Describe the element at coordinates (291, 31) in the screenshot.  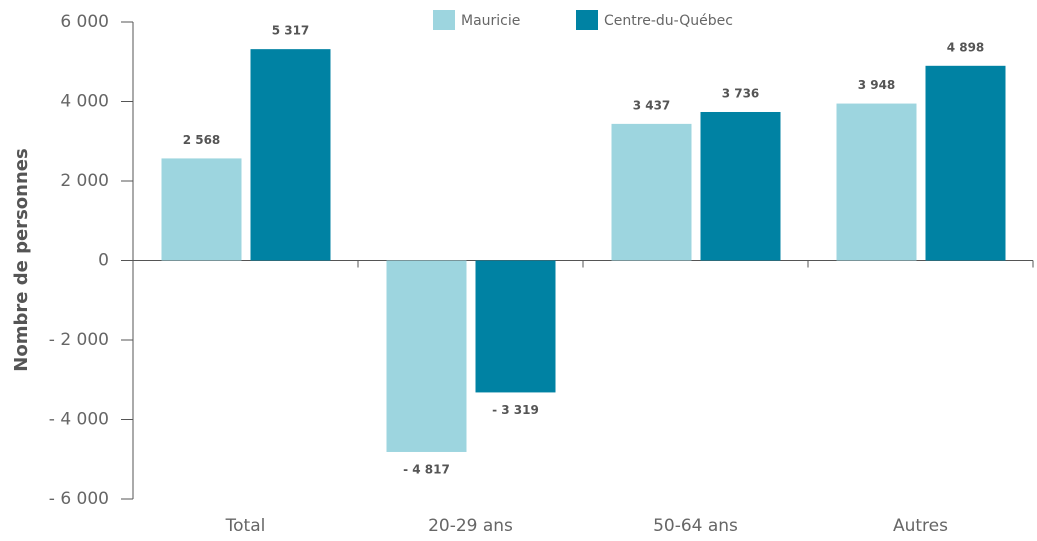
I see `value-label: 5 317` at that location.